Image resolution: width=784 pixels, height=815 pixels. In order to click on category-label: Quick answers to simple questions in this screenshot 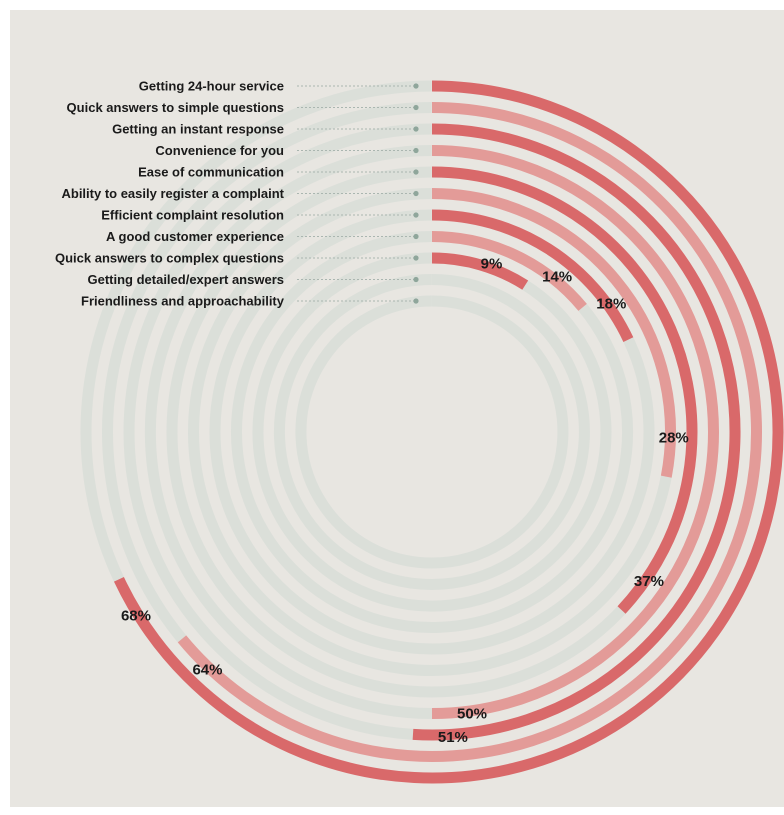, I will do `click(175, 107)`.